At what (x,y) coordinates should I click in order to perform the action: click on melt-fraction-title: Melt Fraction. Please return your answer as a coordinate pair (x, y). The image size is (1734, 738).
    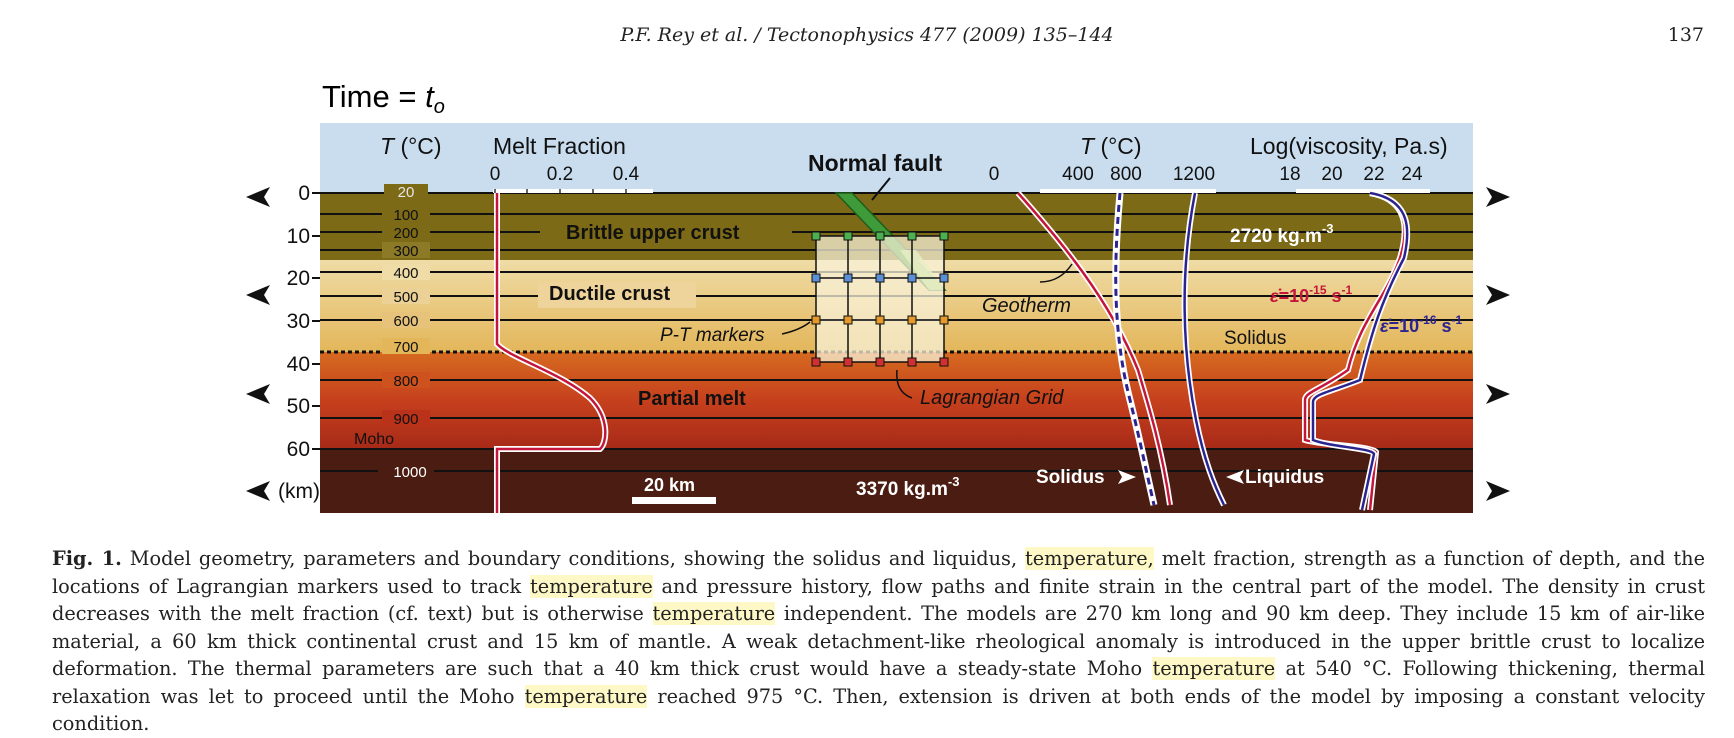
    Looking at the image, I should click on (559, 146).